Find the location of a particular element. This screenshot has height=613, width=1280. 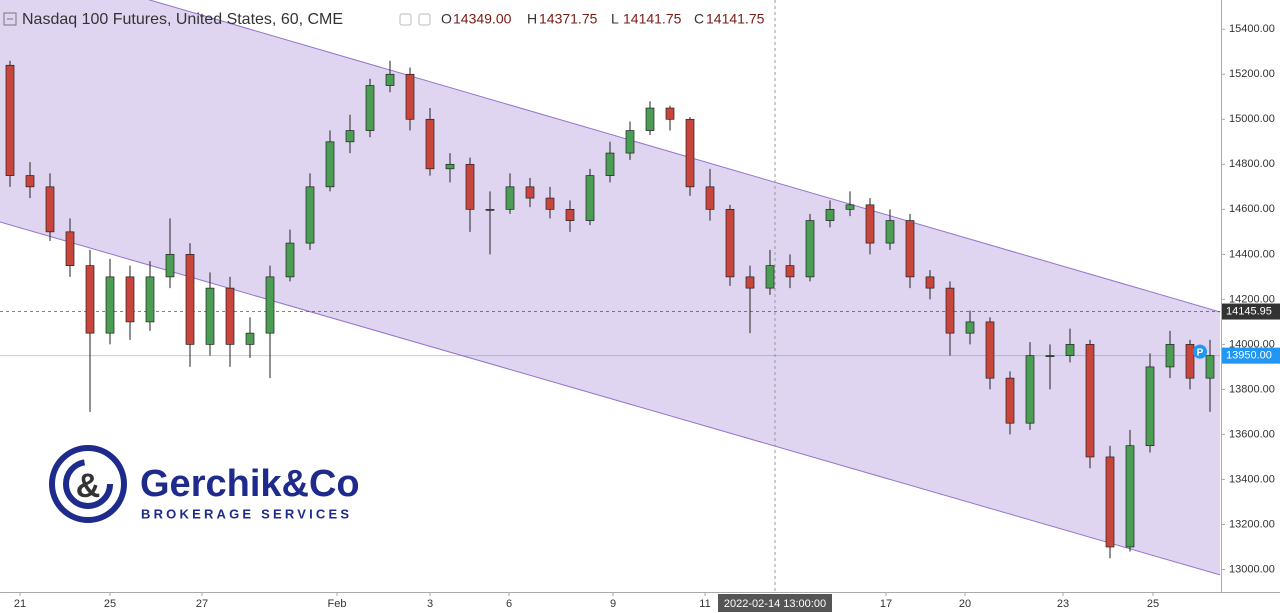

ohlc-value: 14371.75 is located at coordinates (568, 19).